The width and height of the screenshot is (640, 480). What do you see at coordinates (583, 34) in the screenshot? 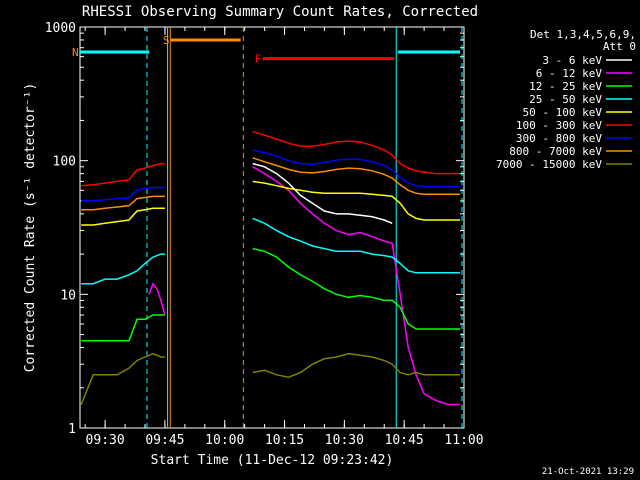
I see `legend-header: Det 1,3,4,5,6,9,` at bounding box center [583, 34].